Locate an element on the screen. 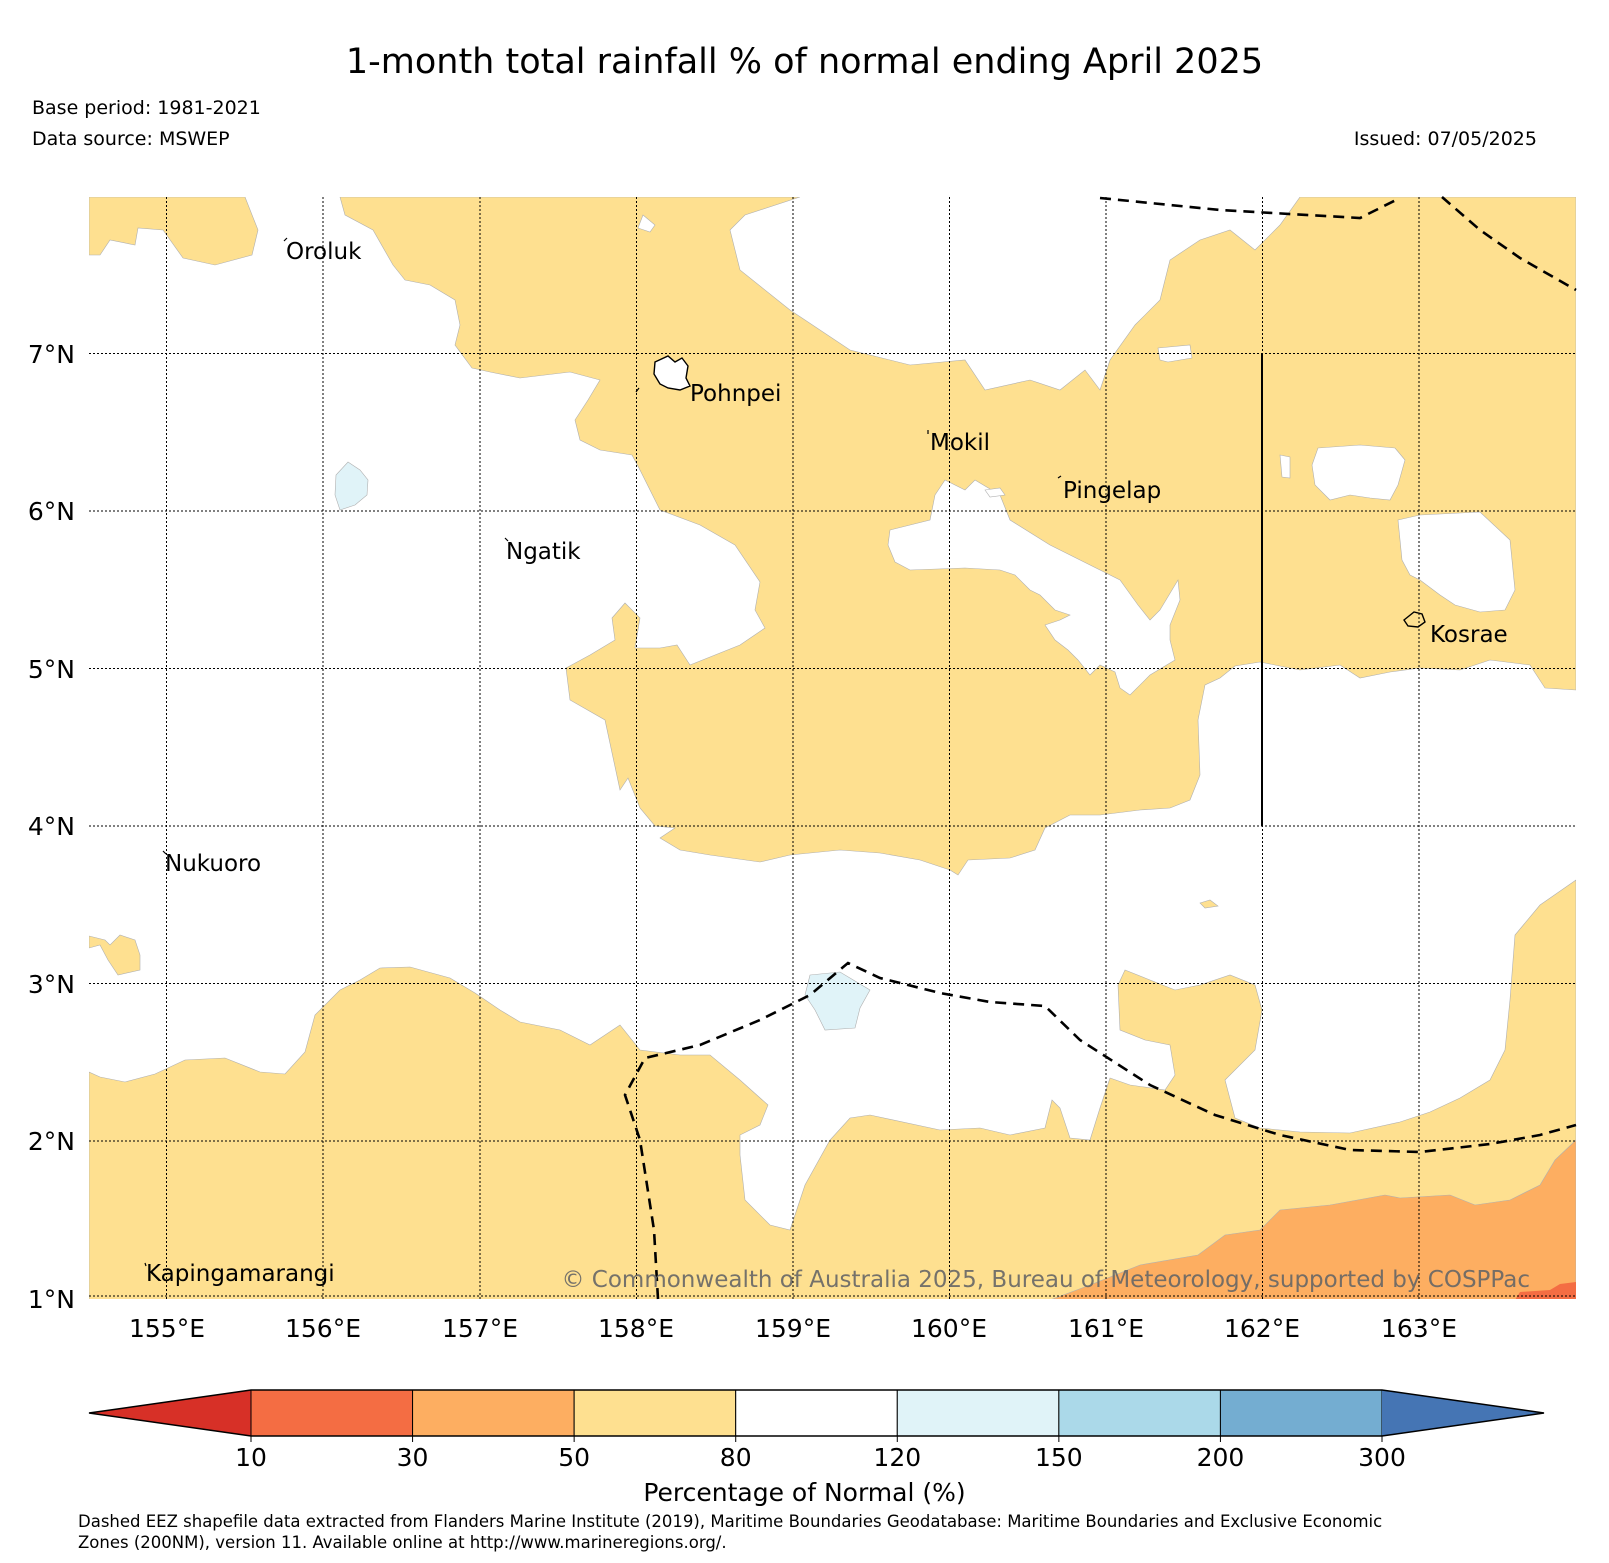 Image resolution: width=1609 pixels, height=1563 pixels. region-80-120-hole-b is located at coordinates (1358, 472).